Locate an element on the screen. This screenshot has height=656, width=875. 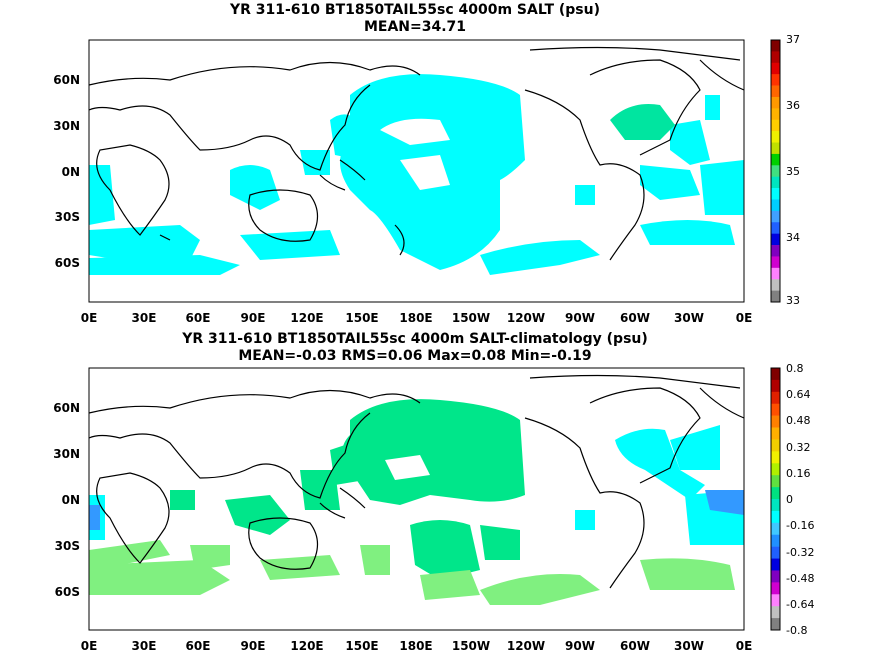
panel1-x-tick: 90W is located at coordinates (580, 318).